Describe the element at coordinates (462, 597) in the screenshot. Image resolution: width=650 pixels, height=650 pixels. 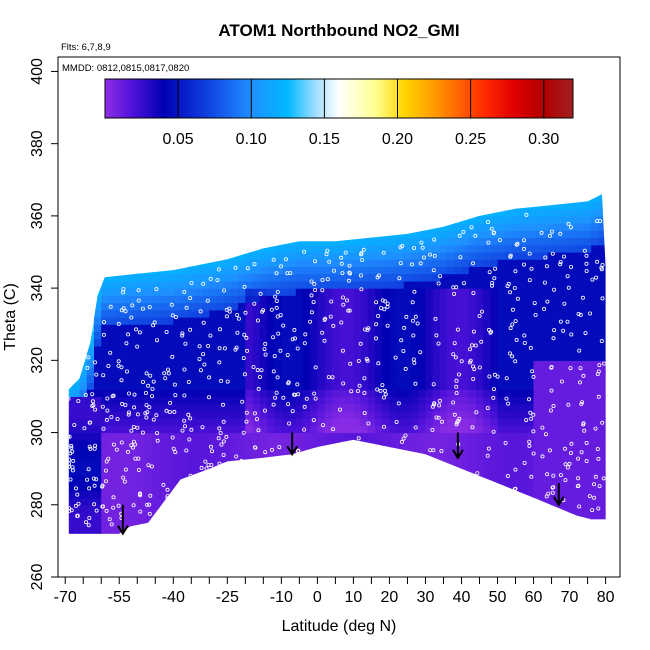
I see `x-tick-label: 40` at that location.